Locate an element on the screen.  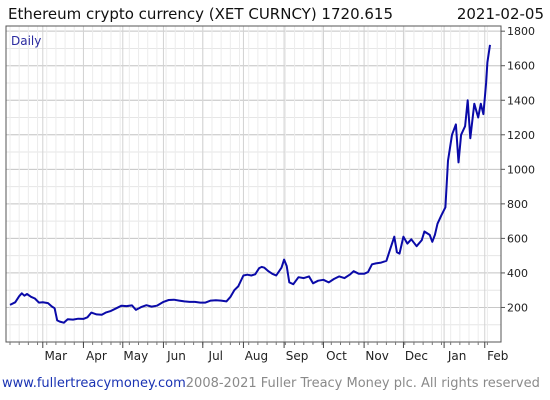
x-tick-label: Jan is located at coordinates (457, 356).